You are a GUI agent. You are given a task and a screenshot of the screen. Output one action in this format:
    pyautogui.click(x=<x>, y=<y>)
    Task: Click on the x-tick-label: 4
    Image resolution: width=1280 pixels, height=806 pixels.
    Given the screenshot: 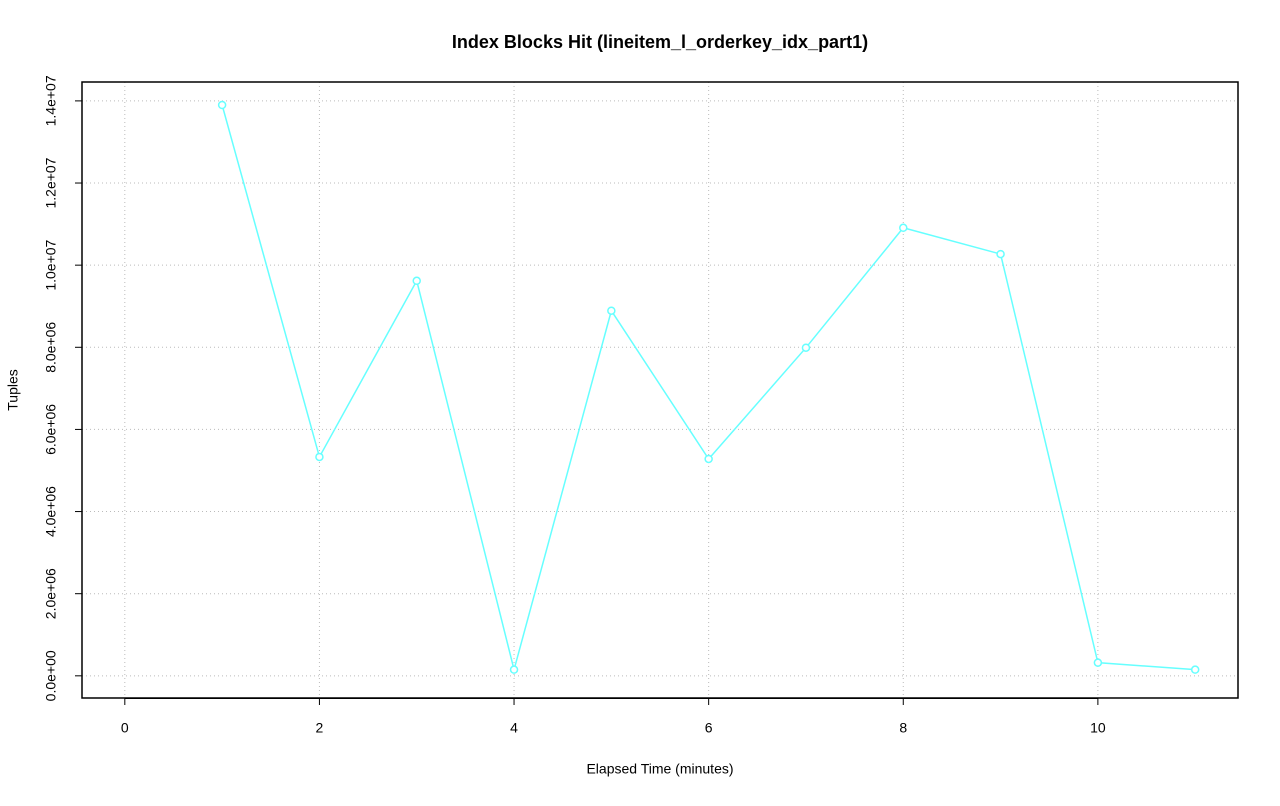 What is the action you would take?
    pyautogui.click(x=514, y=728)
    